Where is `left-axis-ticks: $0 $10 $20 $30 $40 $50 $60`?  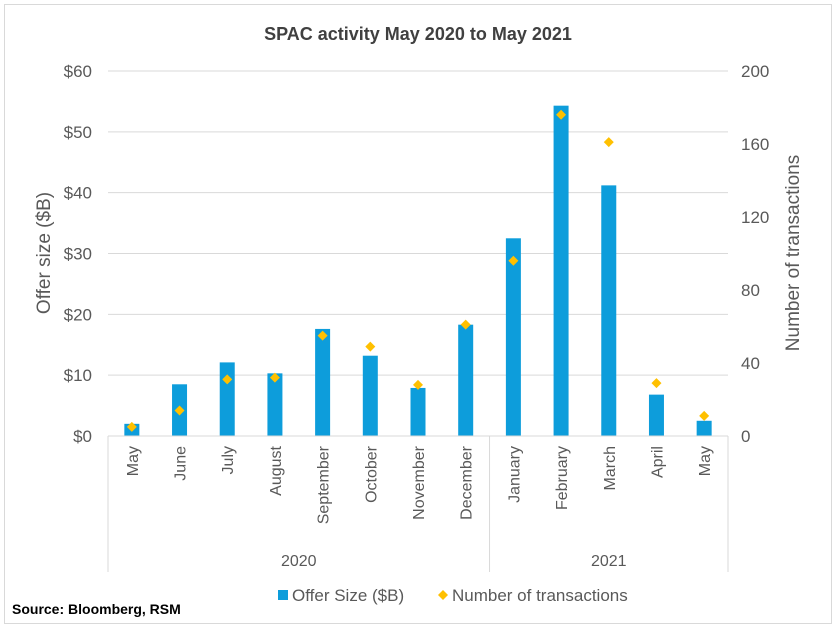 left-axis-ticks: $0 $10 $20 $30 $40 $50 $60 is located at coordinates (78, 254).